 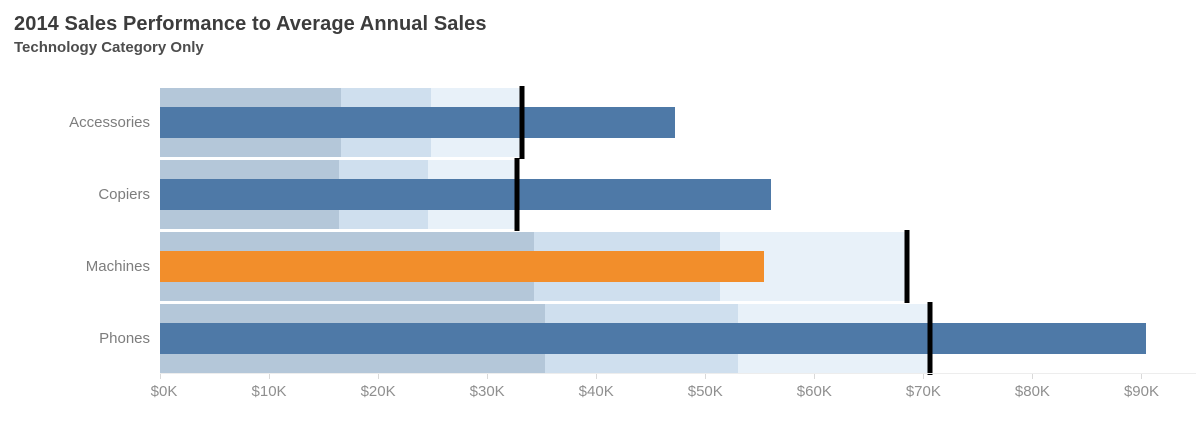 What do you see at coordinates (80, 266) in the screenshot?
I see `category-label-cell: Machines` at bounding box center [80, 266].